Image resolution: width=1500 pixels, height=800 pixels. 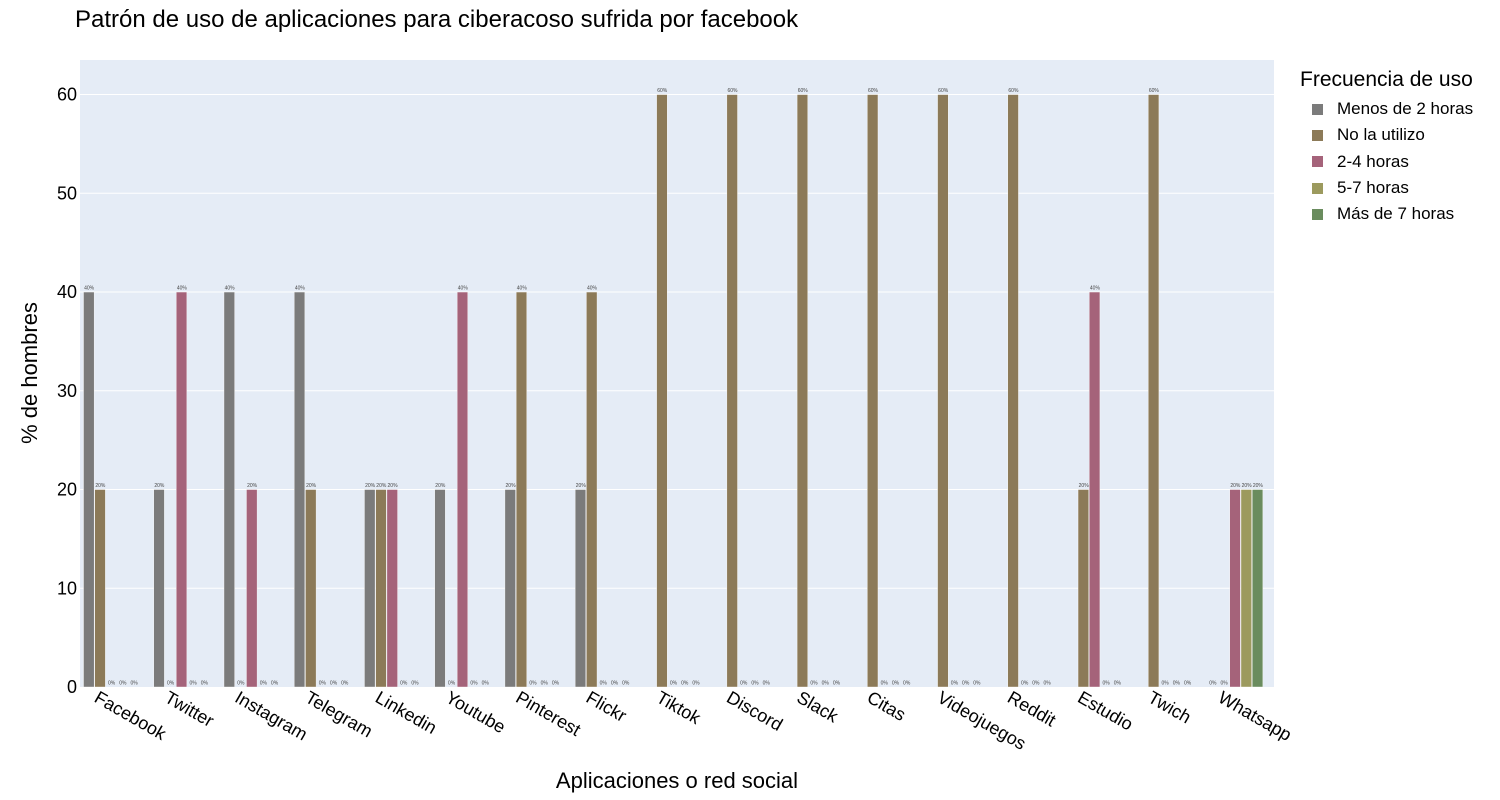 What do you see at coordinates (1405, 109) in the screenshot?
I see `legend-label: Menos de 2 horas` at bounding box center [1405, 109].